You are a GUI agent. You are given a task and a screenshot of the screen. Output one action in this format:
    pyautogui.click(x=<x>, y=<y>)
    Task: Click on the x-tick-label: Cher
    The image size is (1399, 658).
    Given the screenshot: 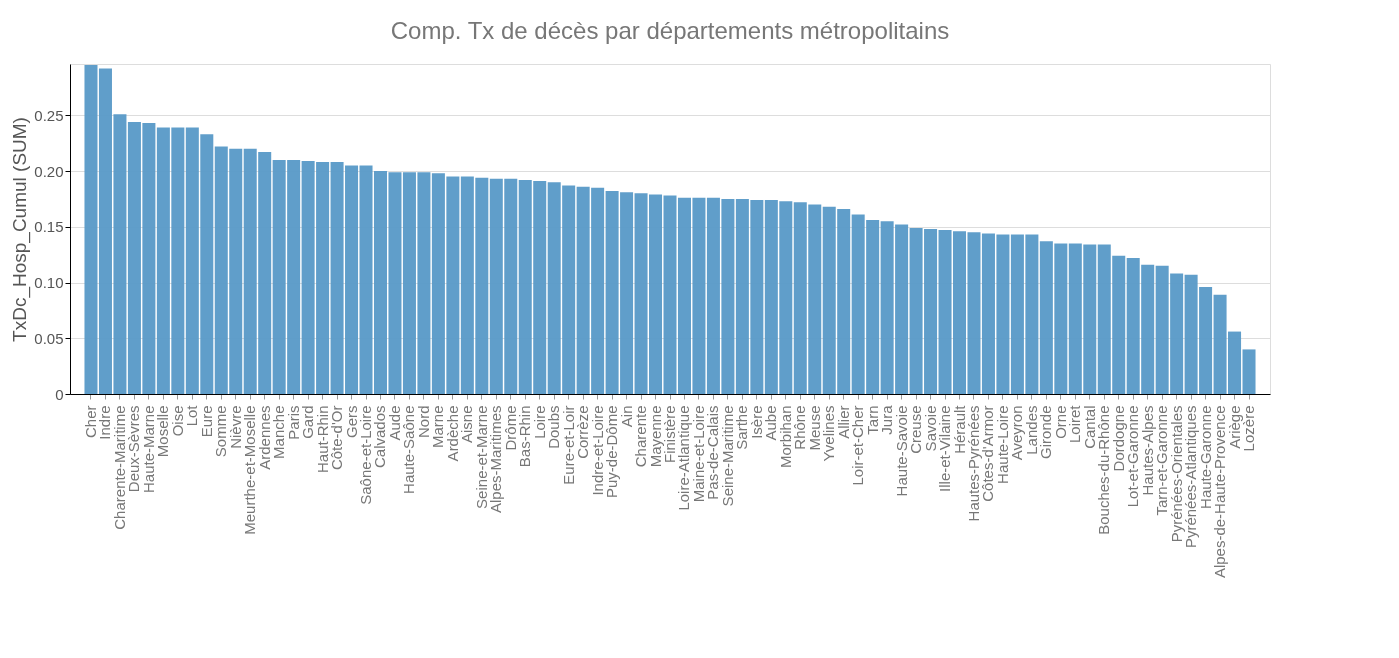 What is the action you would take?
    pyautogui.click(x=90, y=422)
    